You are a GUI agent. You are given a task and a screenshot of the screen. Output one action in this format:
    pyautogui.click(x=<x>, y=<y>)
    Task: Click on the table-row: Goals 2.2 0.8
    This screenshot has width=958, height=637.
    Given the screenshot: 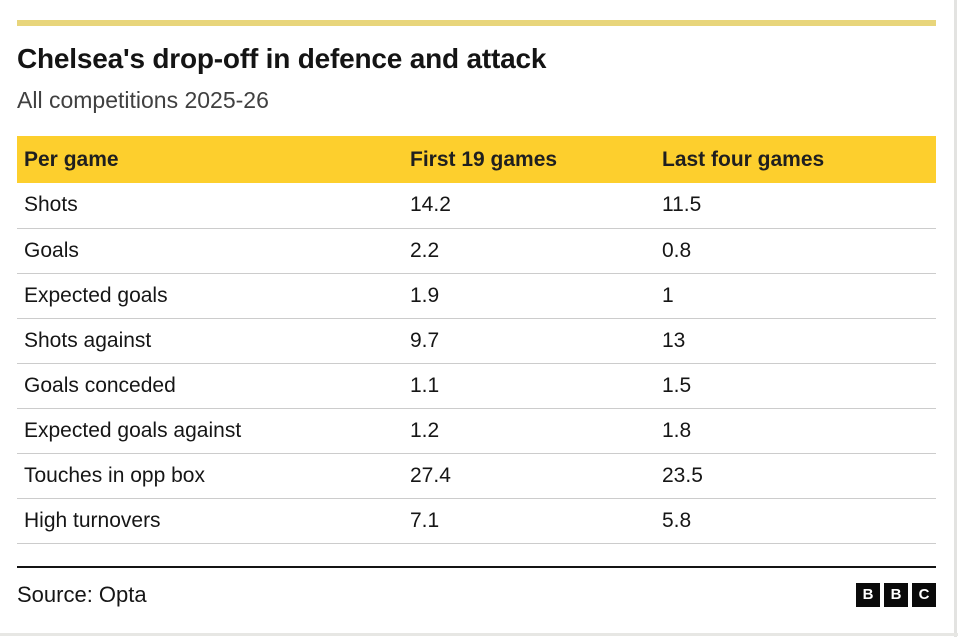 What is the action you would take?
    pyautogui.click(x=476, y=250)
    